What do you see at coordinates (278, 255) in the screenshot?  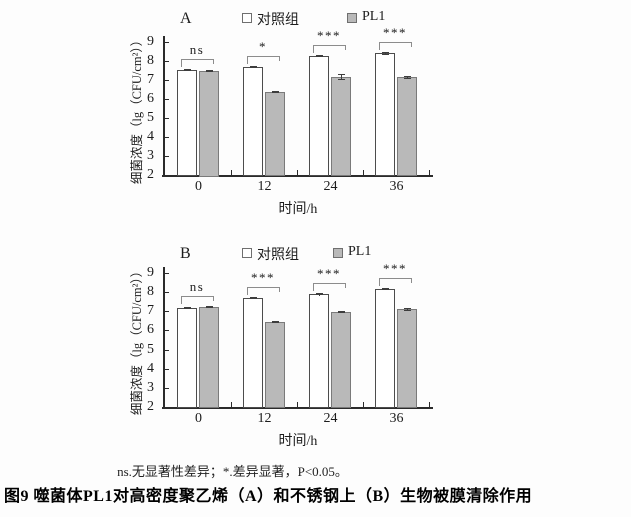 I see `legend-control-label: 对照组` at bounding box center [278, 255].